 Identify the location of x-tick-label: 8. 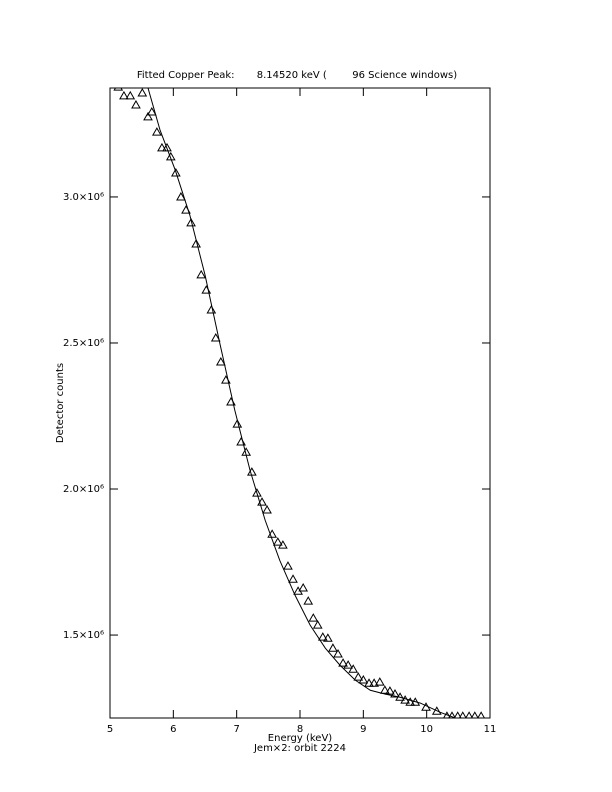
(300, 729).